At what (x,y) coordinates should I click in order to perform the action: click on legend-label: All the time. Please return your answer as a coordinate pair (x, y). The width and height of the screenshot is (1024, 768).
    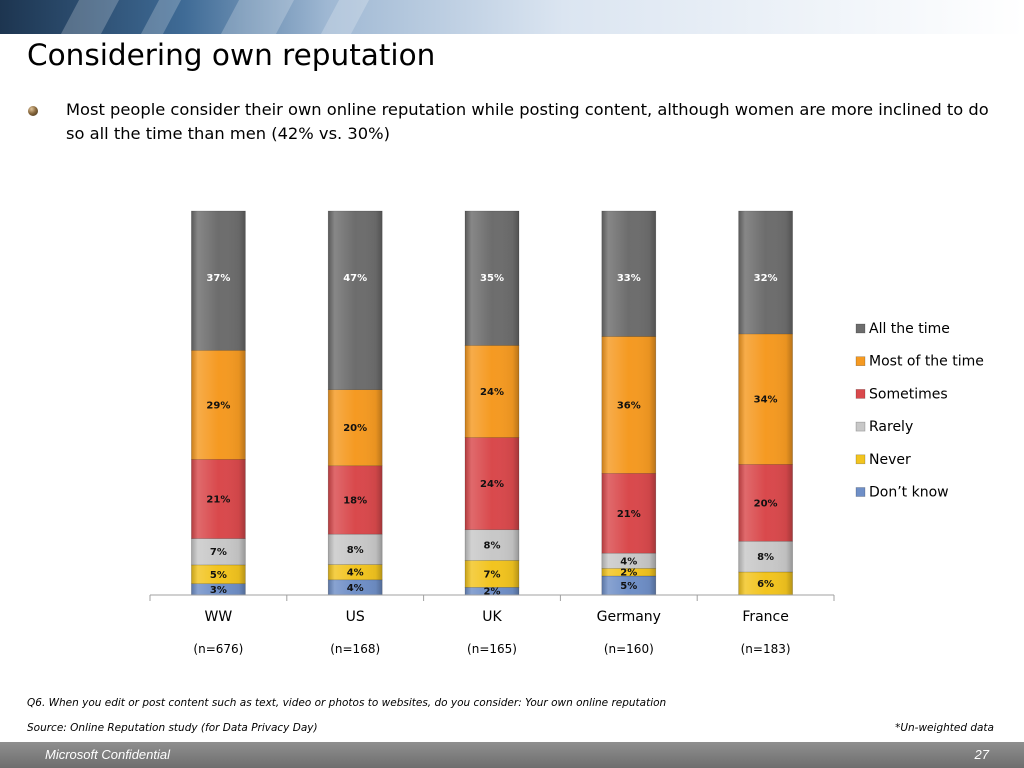
    Looking at the image, I should click on (909, 329).